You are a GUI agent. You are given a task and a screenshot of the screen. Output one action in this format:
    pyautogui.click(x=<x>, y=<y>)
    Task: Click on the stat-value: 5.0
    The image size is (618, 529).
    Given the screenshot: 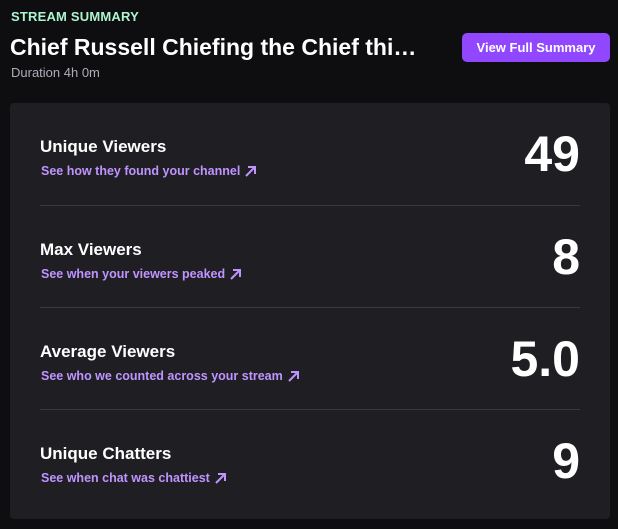 What is the action you would take?
    pyautogui.click(x=545, y=359)
    